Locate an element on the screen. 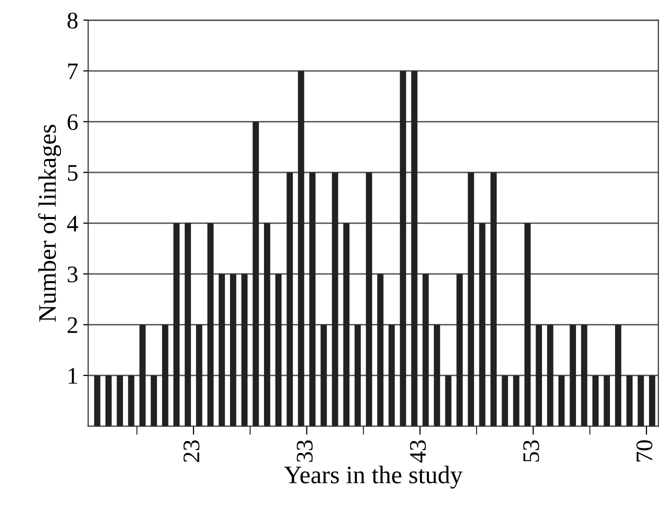  x-tick-label: 33 is located at coordinates (304, 451).